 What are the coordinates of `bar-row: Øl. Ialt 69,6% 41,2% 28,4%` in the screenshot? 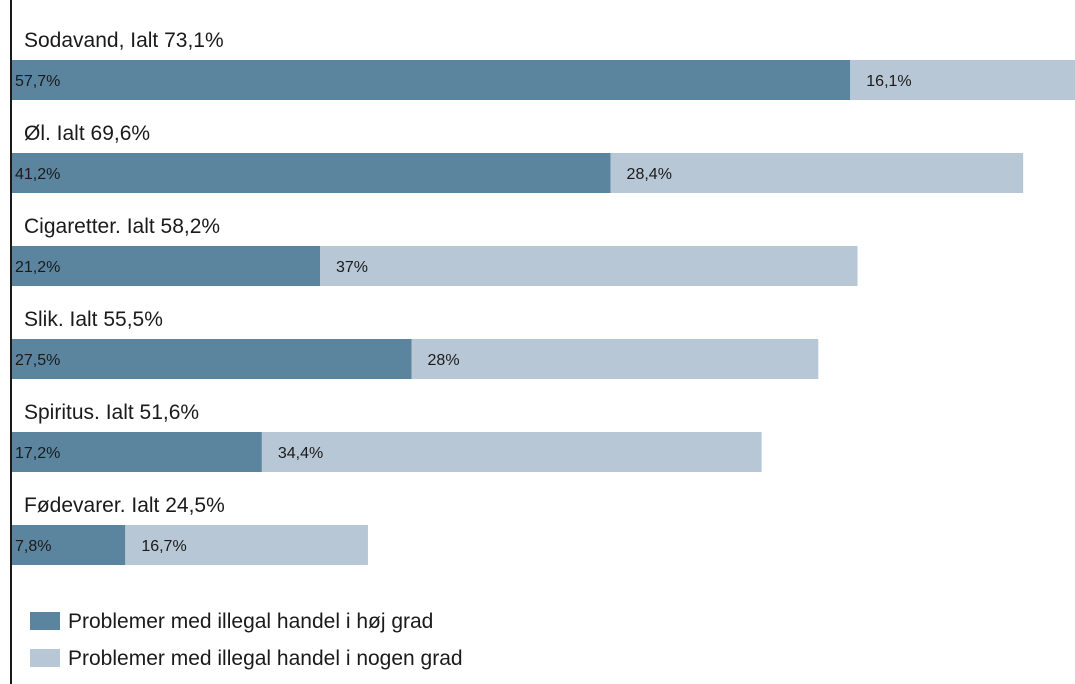 It's located at (518, 157).